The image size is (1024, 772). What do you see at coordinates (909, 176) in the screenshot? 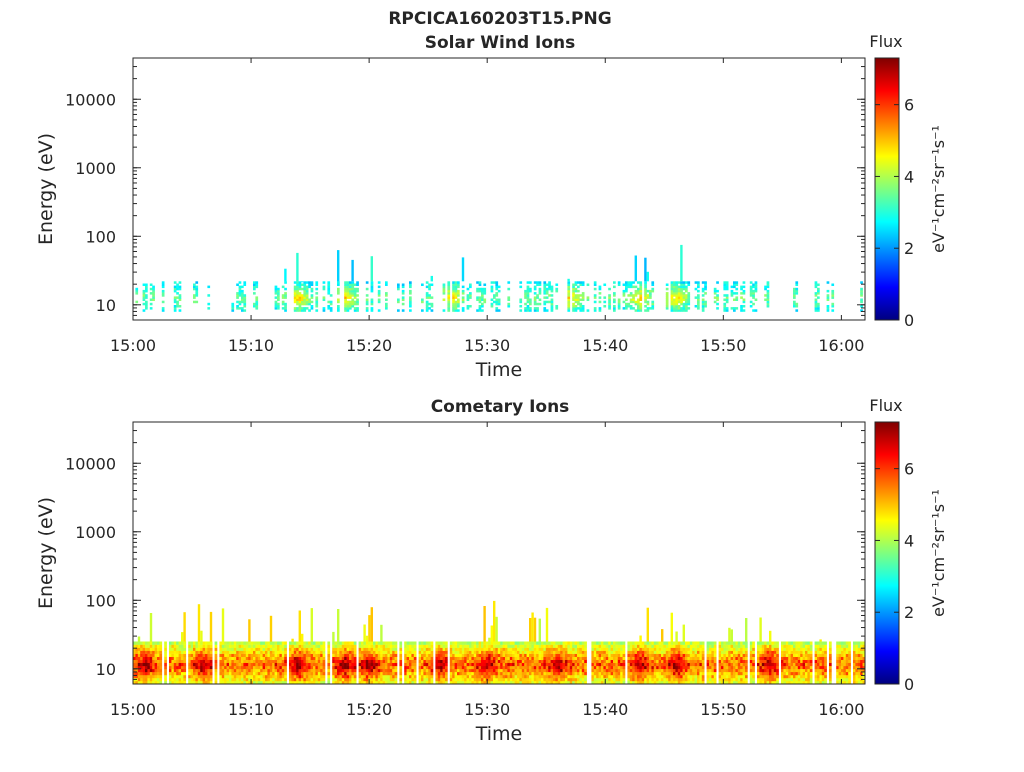
I see `colorbar-tick-label: 4` at bounding box center [909, 176].